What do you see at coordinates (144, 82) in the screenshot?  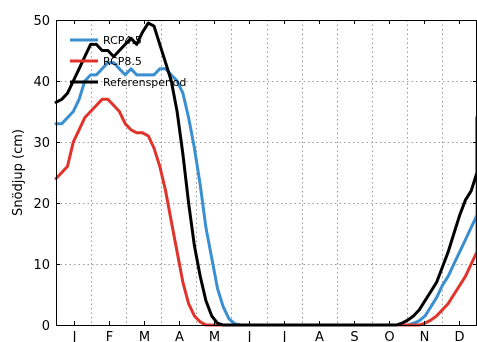 I see `legend-label: Referensperiod` at bounding box center [144, 82].